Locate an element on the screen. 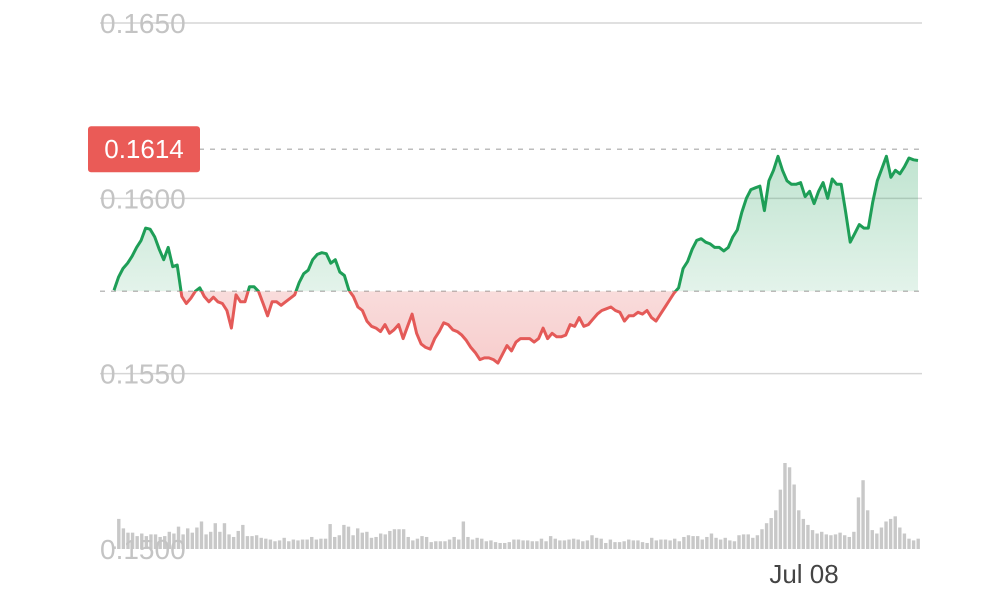 The image size is (1000, 600). y-tick-label: 0.1650 is located at coordinates (143, 23).